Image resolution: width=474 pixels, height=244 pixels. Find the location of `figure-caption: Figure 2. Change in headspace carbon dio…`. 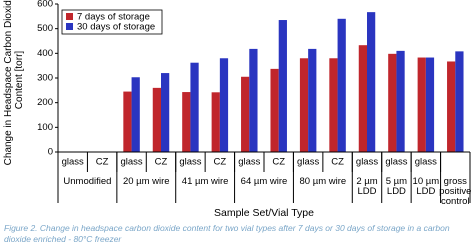

figure-caption: Figure 2. Change in headspace carbon dio… is located at coordinates (227, 233).